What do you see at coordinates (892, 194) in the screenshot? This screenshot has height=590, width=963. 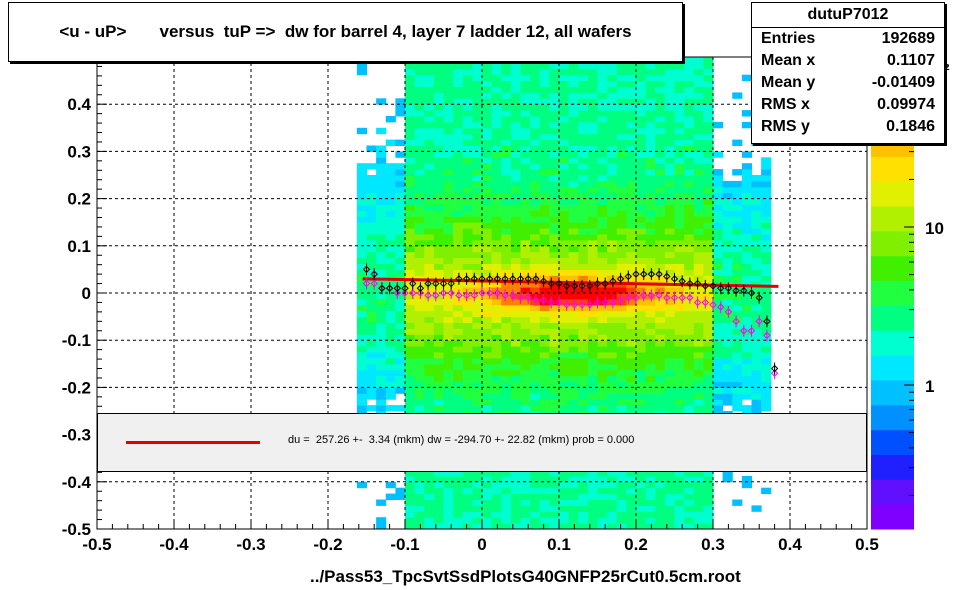 I see `palette-cell` at bounding box center [892, 194].